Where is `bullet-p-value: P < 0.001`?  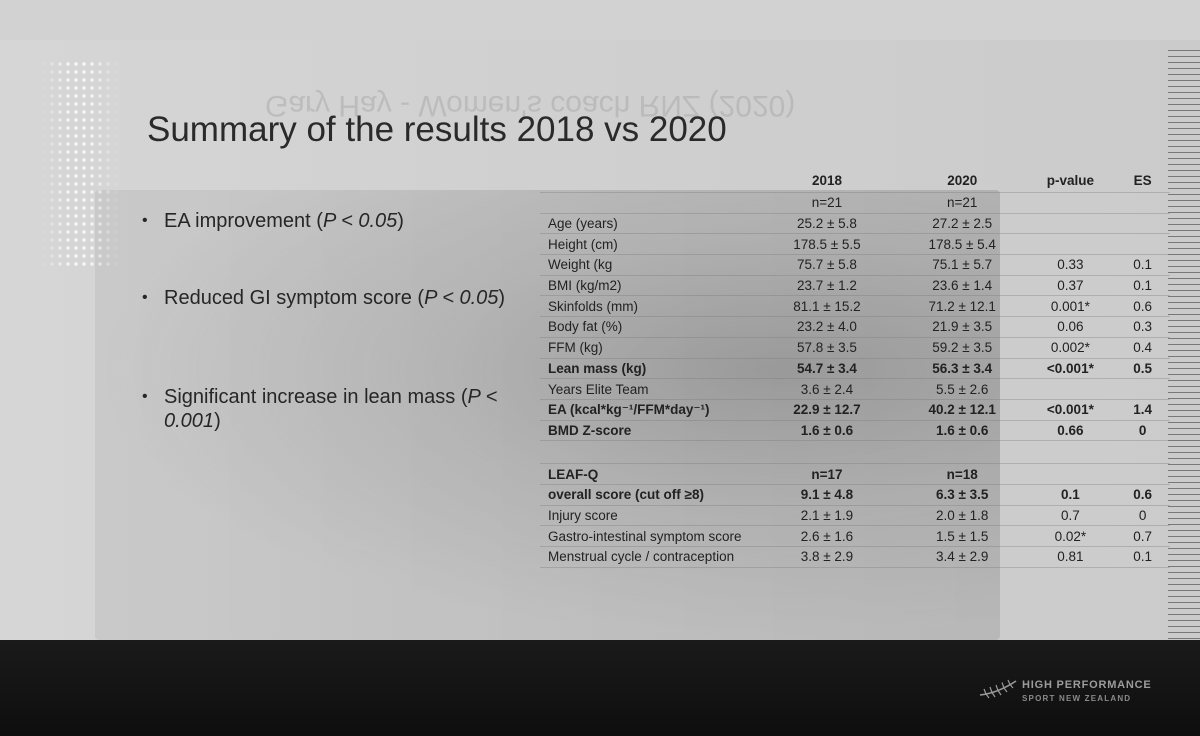
bullet-p-value: P < 0.001 is located at coordinates (331, 409).